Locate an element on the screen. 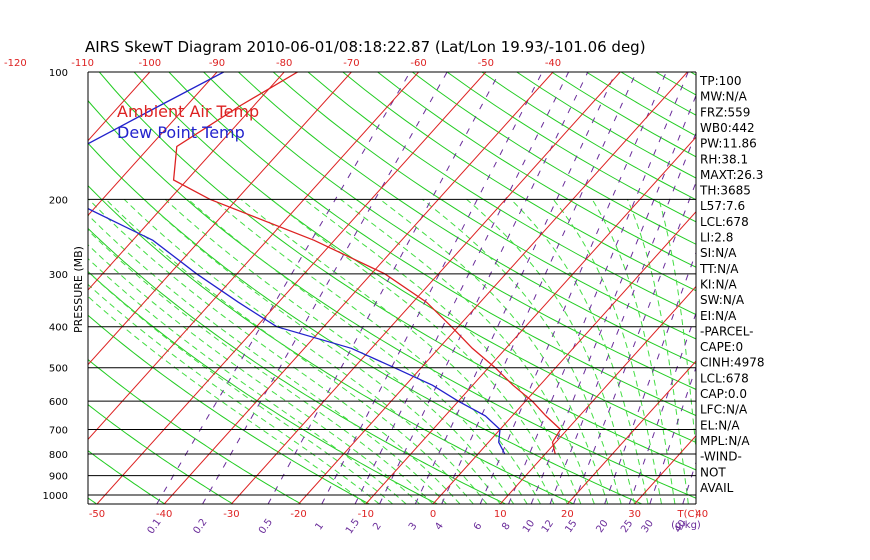  legend: Ambient Air Temp Dew Point Temp is located at coordinates (188, 122).